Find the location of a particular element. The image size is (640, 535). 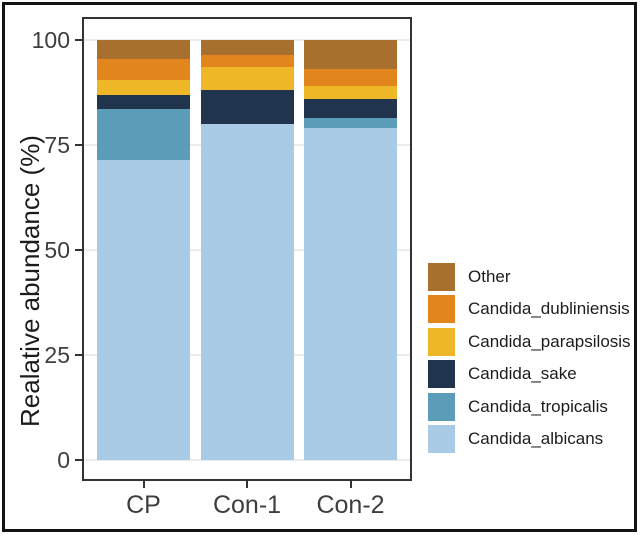

legend-label-Candida_parapsilosis: Candida_parapsilosis is located at coordinates (549, 341).